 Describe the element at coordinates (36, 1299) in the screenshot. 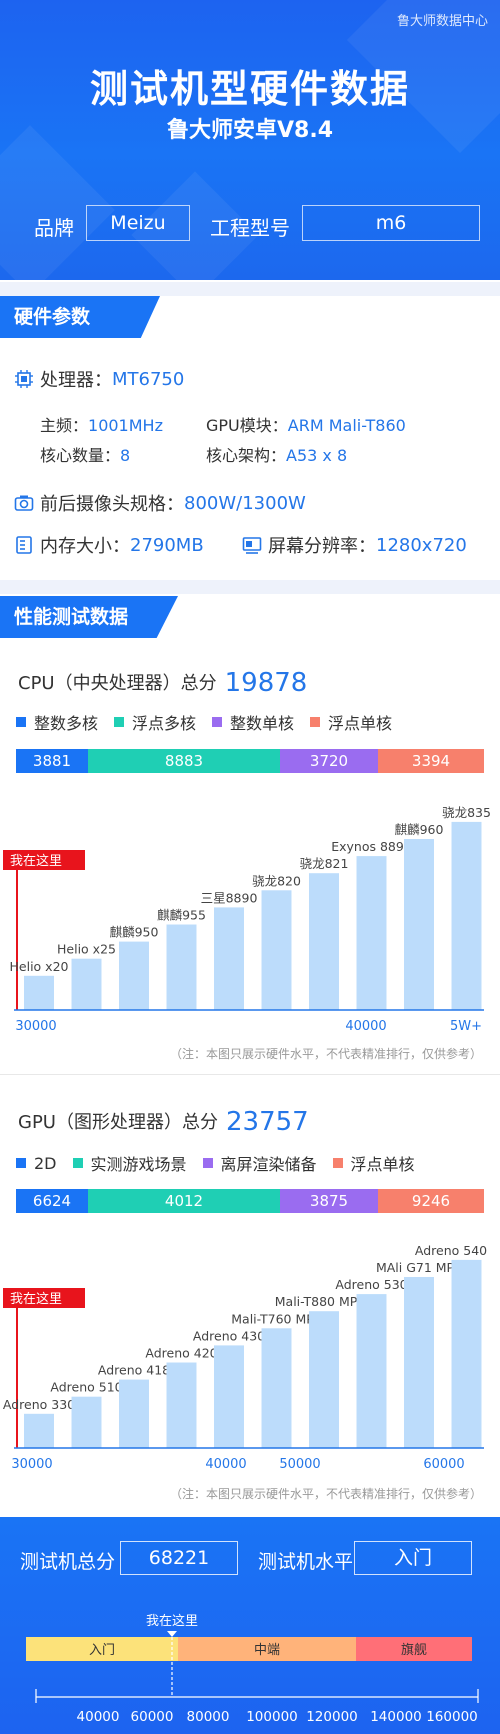

I see `here-marker-label: 我在这里` at that location.